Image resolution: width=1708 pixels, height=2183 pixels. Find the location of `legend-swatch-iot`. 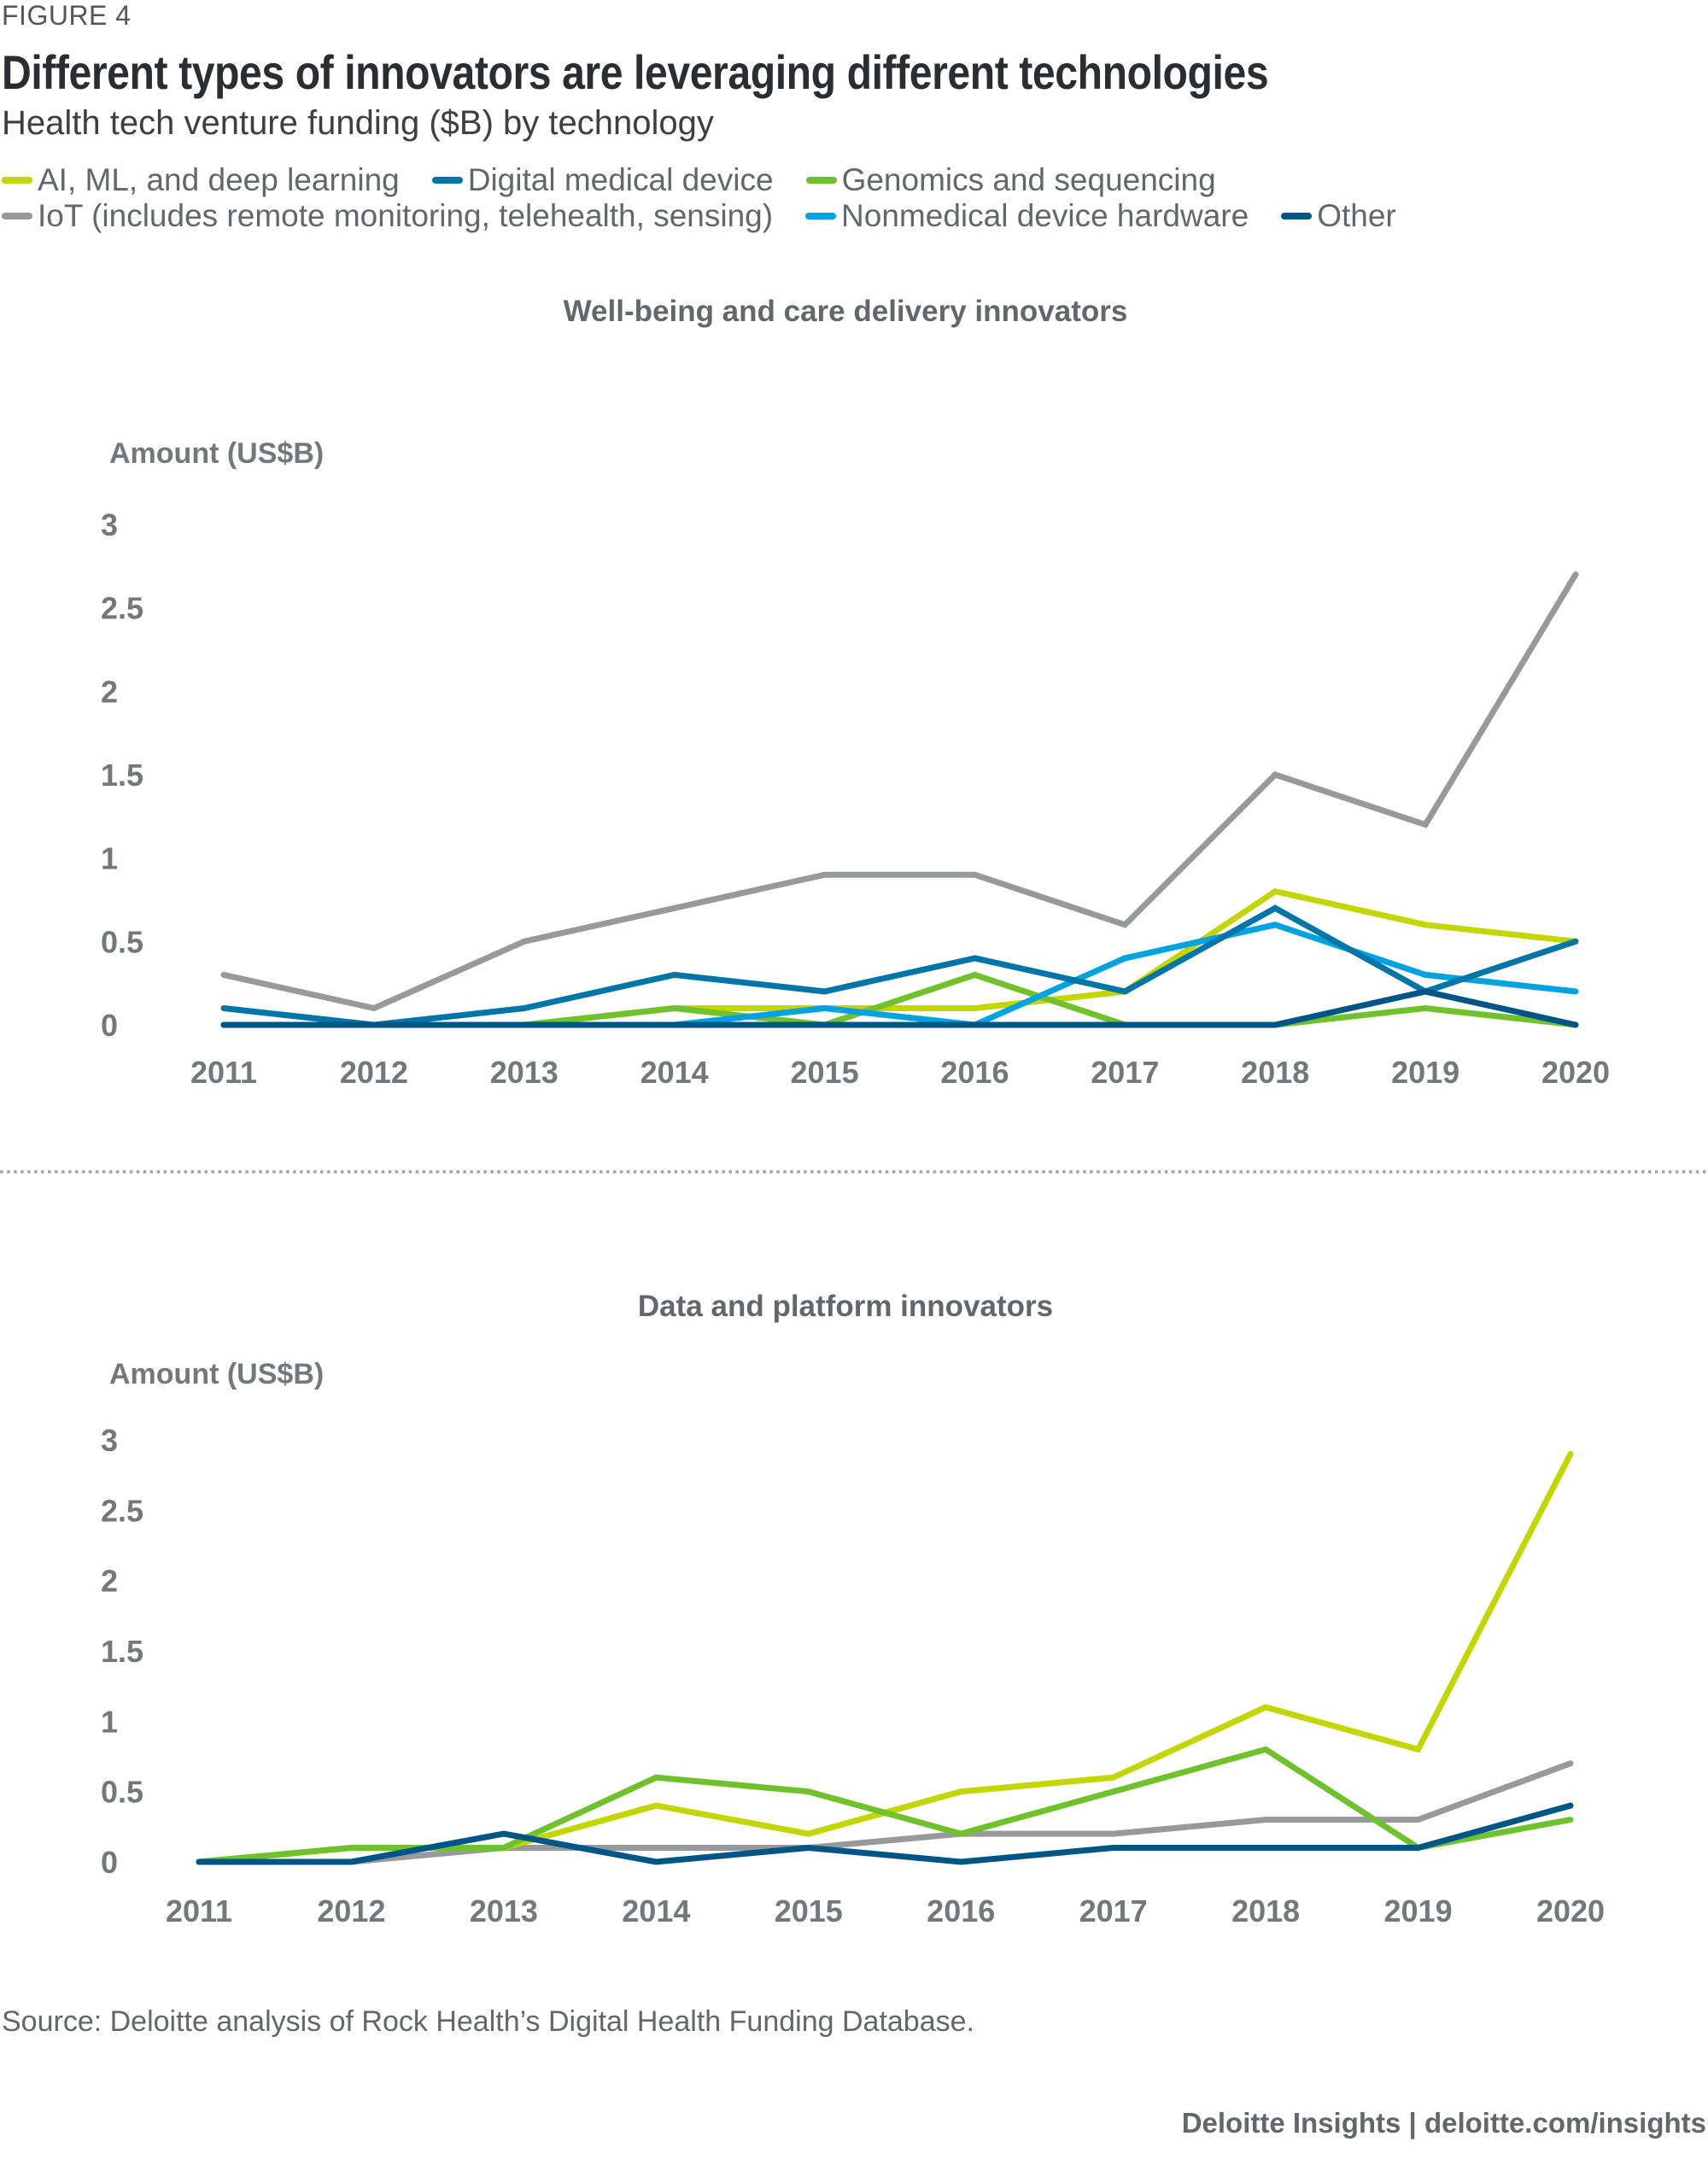

legend-swatch-iot is located at coordinates (17, 216).